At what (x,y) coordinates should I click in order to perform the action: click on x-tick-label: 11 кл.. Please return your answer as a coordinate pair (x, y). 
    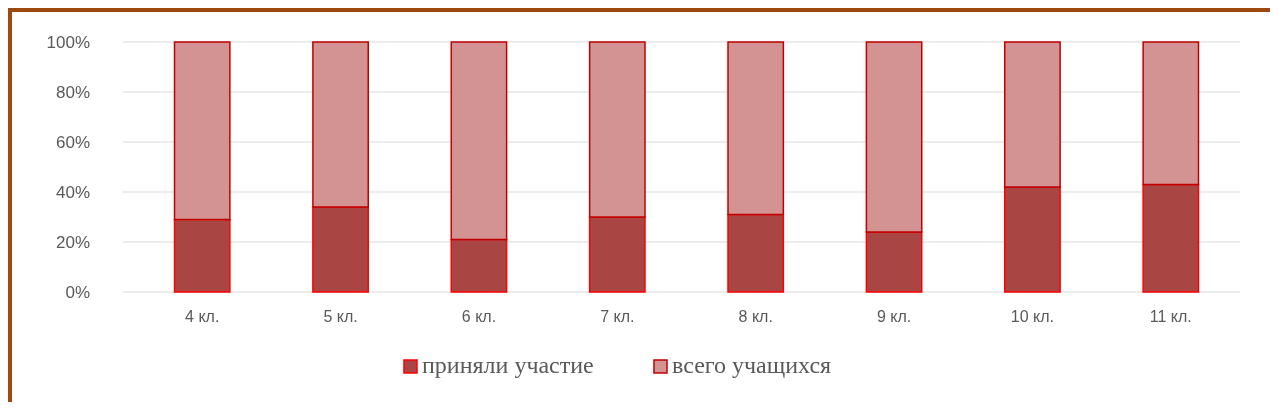
    Looking at the image, I should click on (1170, 316).